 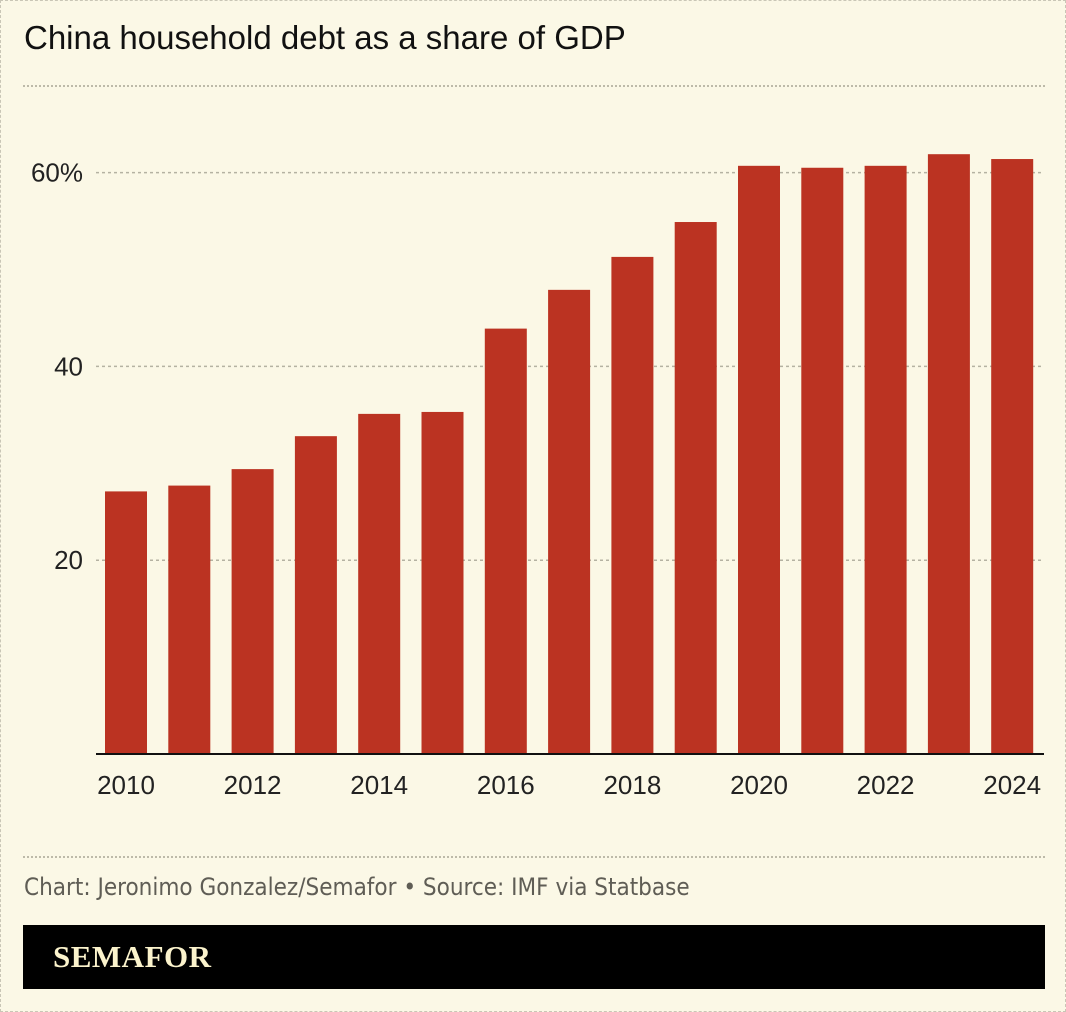 What do you see at coordinates (253, 785) in the screenshot?
I see `x-tick-label: 2012` at bounding box center [253, 785].